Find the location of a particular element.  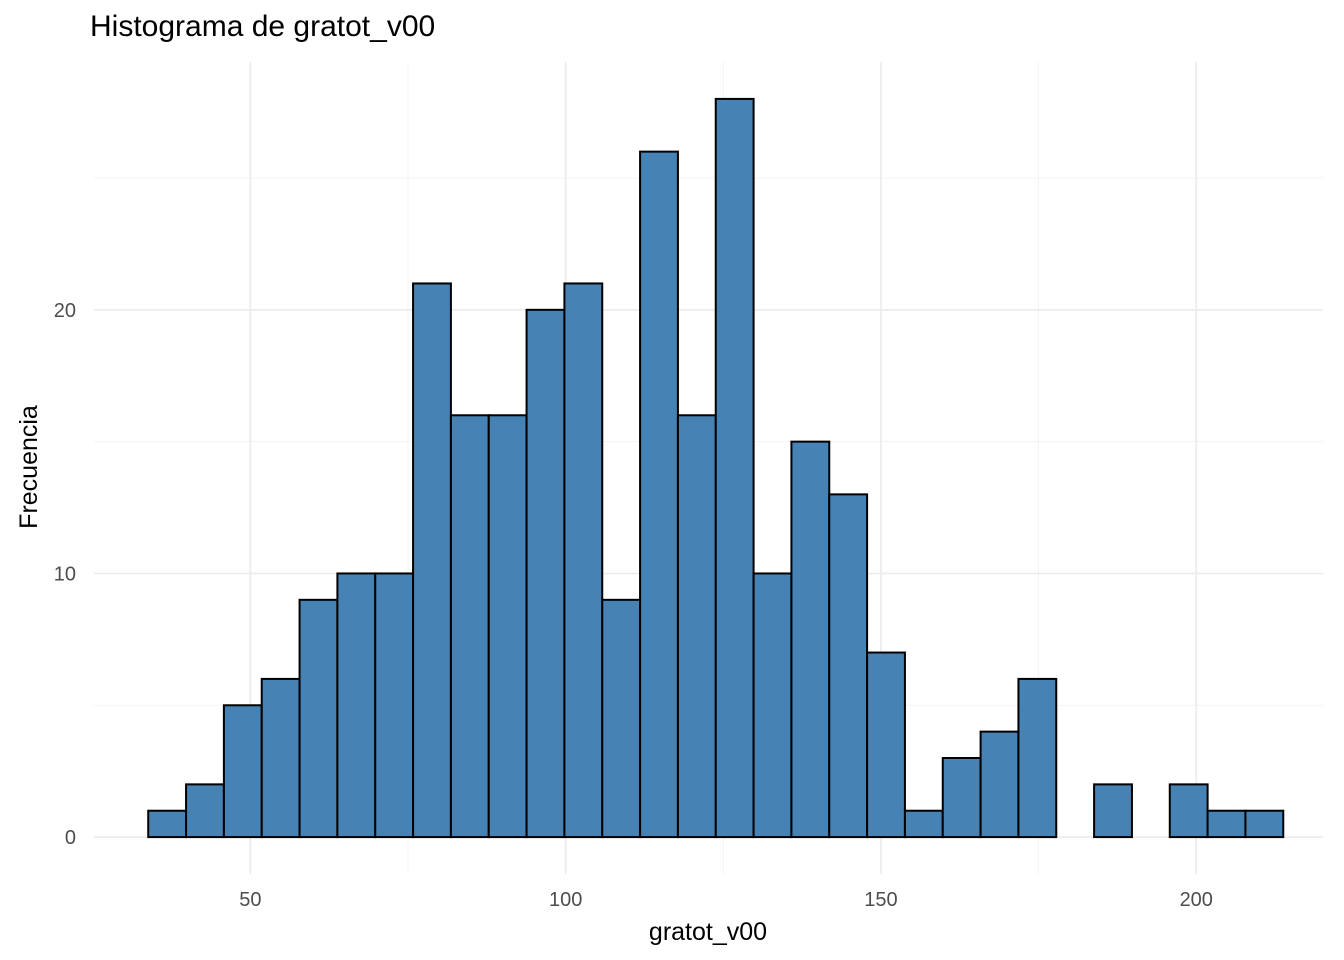

x-tick-label: 150 is located at coordinates (880, 900).